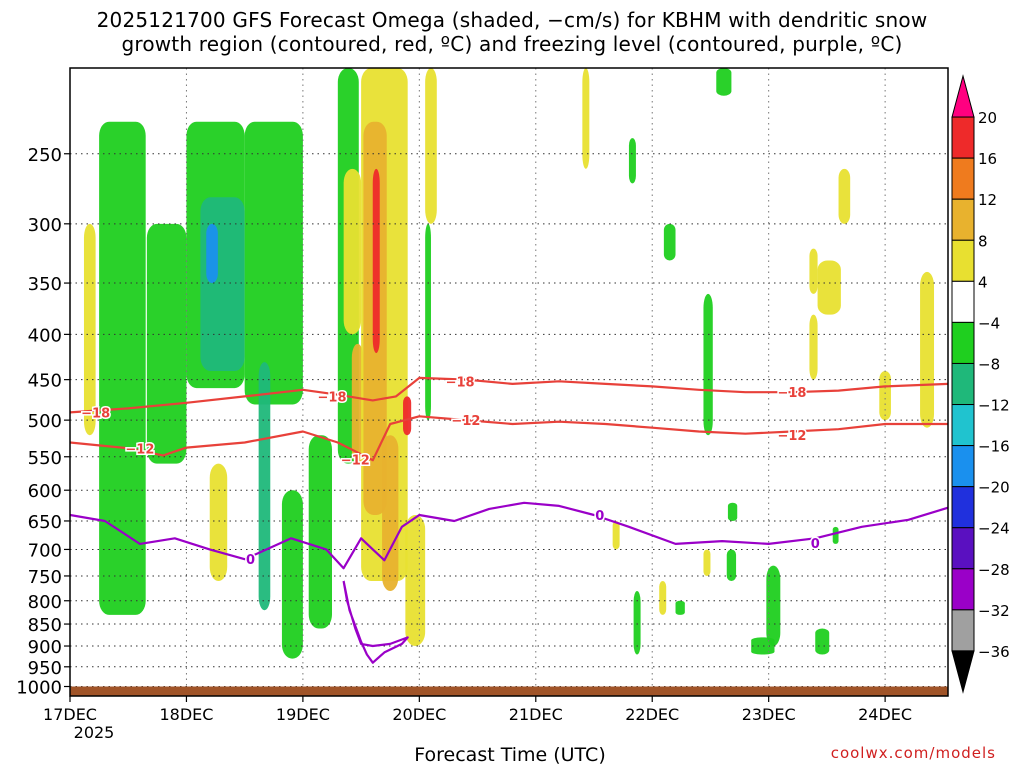 Image resolution: width=1024 pixels, height=768 pixels. Describe the element at coordinates (994, 570) in the screenshot. I see `colorbar-label-11: −28` at that location.